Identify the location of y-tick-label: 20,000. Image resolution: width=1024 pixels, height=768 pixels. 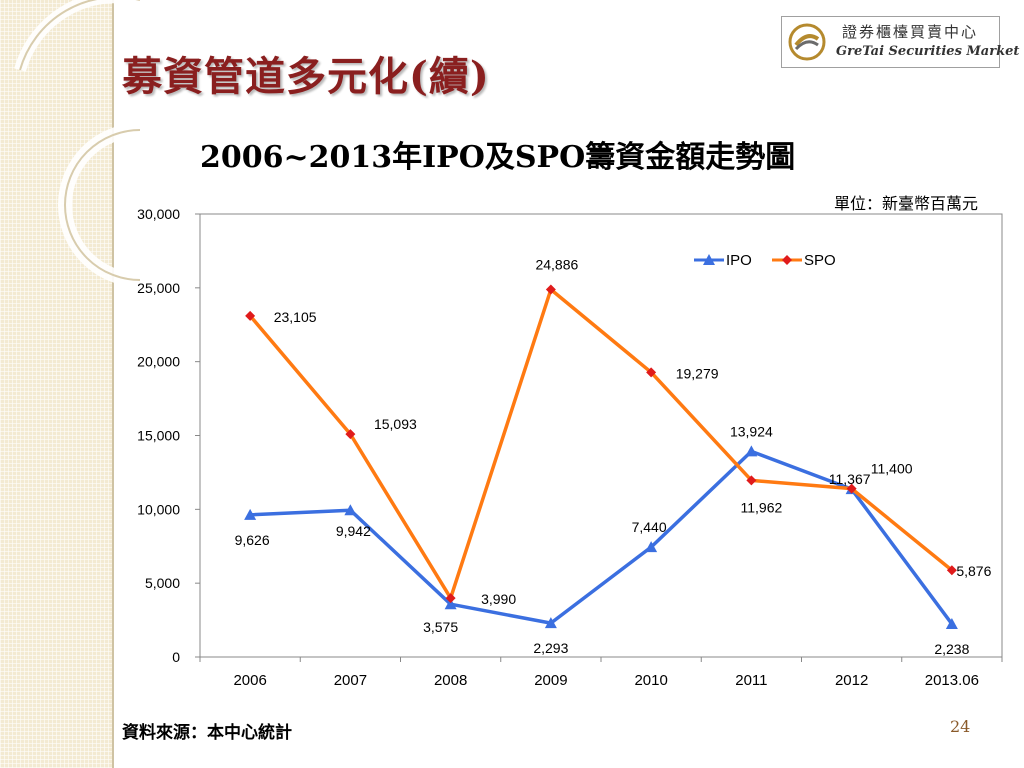
(158, 362).